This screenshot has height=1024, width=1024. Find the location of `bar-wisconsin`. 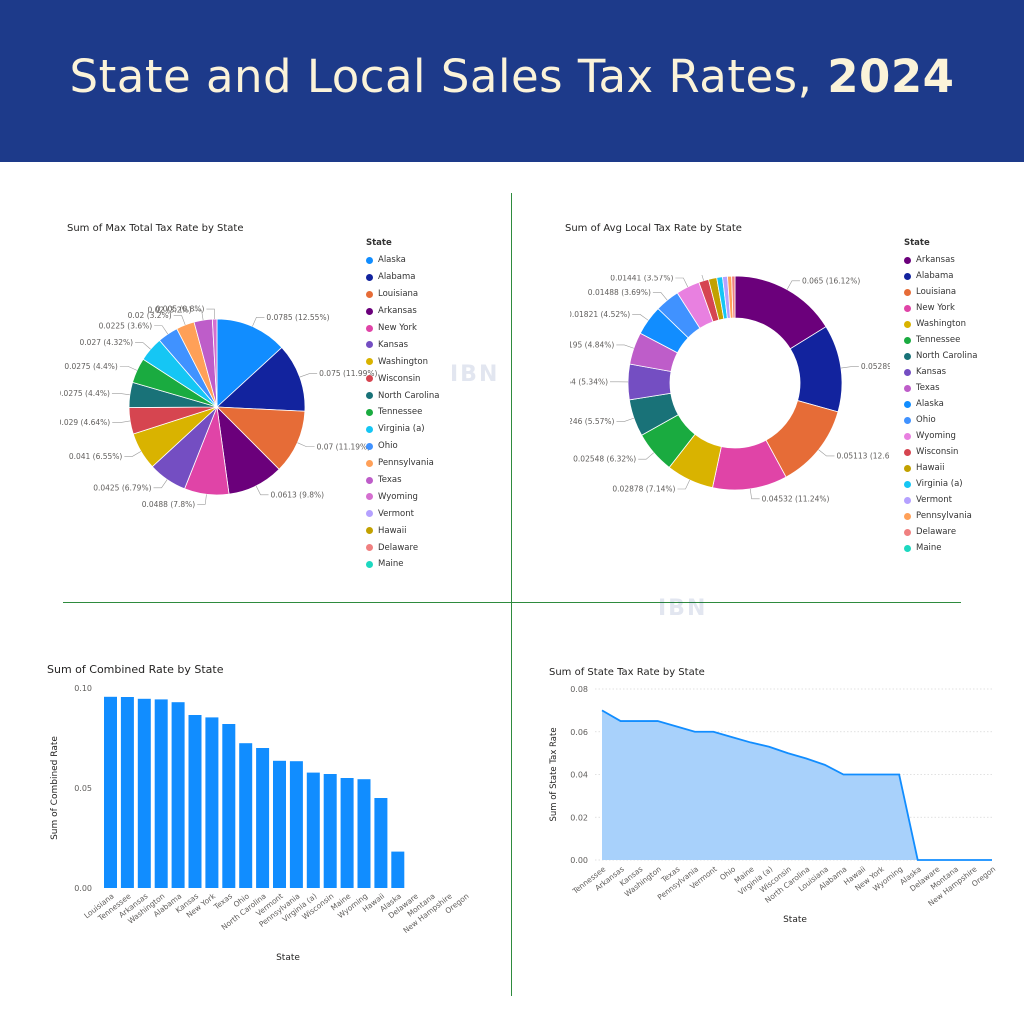

bar-wisconsin is located at coordinates (330, 831).